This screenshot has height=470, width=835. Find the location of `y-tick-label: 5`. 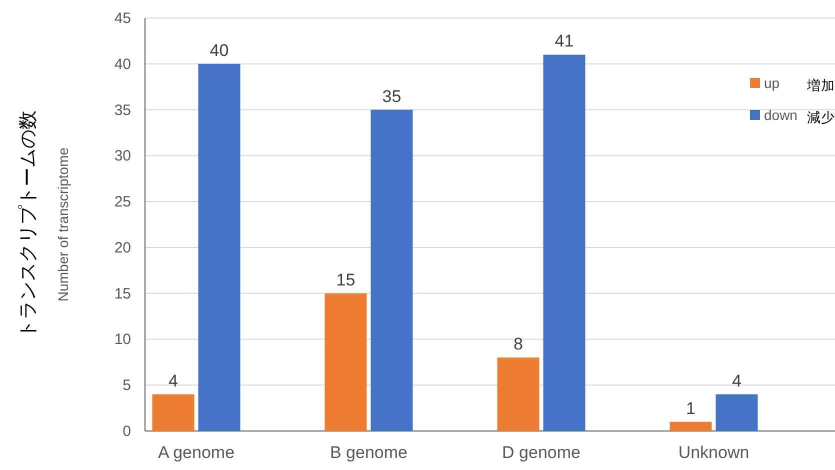

y-tick-label: 5 is located at coordinates (126, 385).